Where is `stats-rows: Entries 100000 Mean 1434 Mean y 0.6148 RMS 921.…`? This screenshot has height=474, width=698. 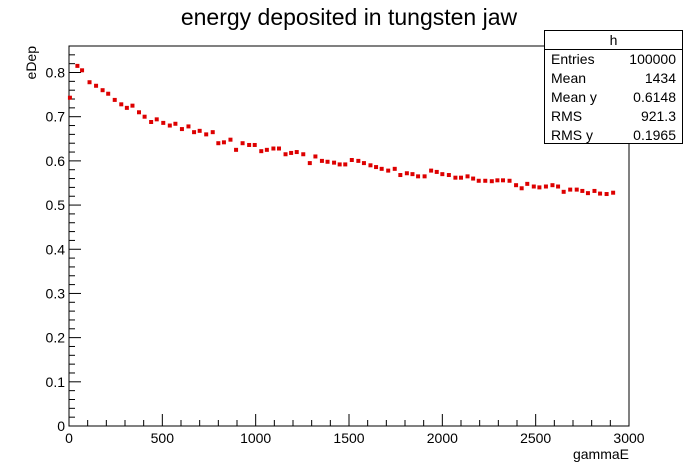
stats-rows: Entries 100000 Mean 1434 Mean y 0.6148 RMS 921.… is located at coordinates (613, 97).